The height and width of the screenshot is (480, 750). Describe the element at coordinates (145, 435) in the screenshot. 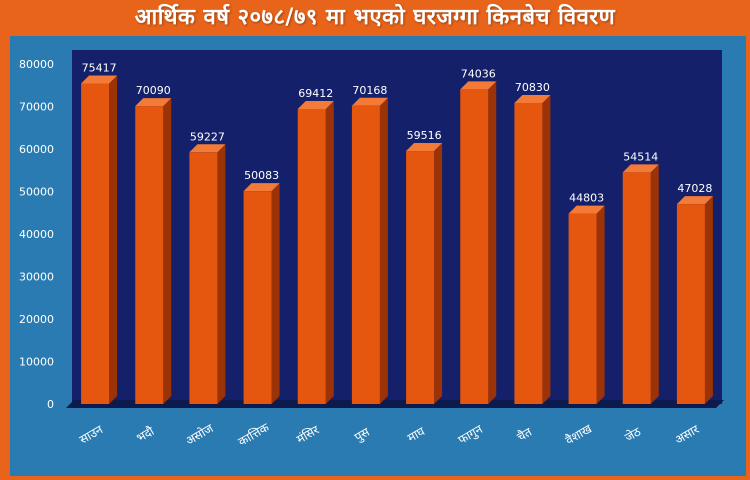

I see `x-tick-label: भदौ` at that location.